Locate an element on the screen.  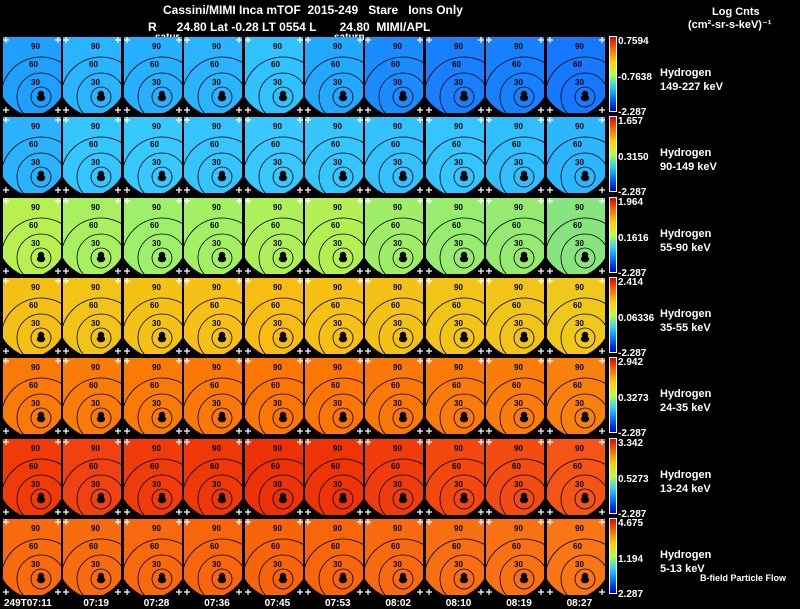
colorbar-min-label: -2.287 is located at coordinates (632, 112).